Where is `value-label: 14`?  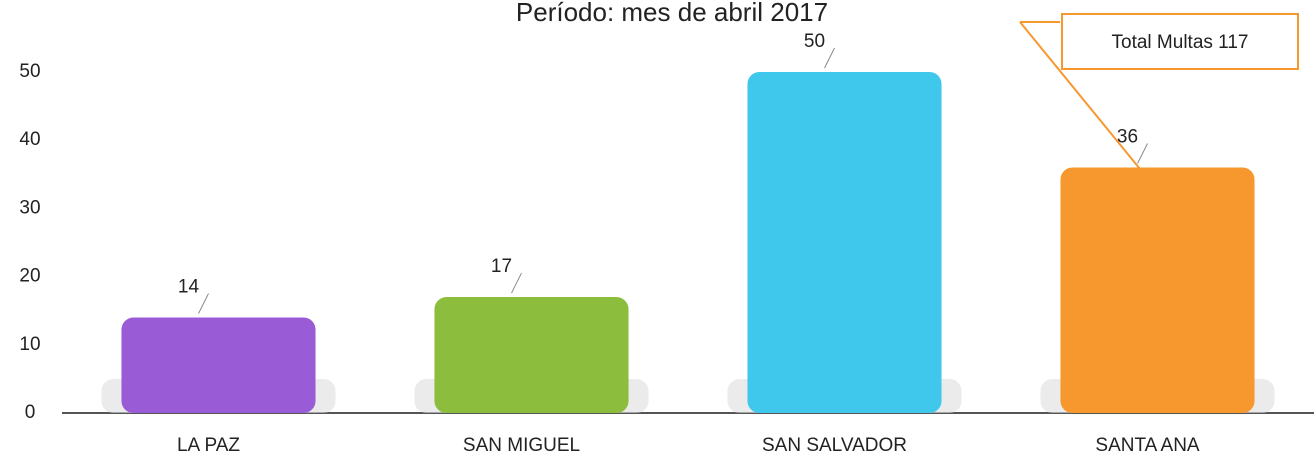 value-label: 14 is located at coordinates (189, 287).